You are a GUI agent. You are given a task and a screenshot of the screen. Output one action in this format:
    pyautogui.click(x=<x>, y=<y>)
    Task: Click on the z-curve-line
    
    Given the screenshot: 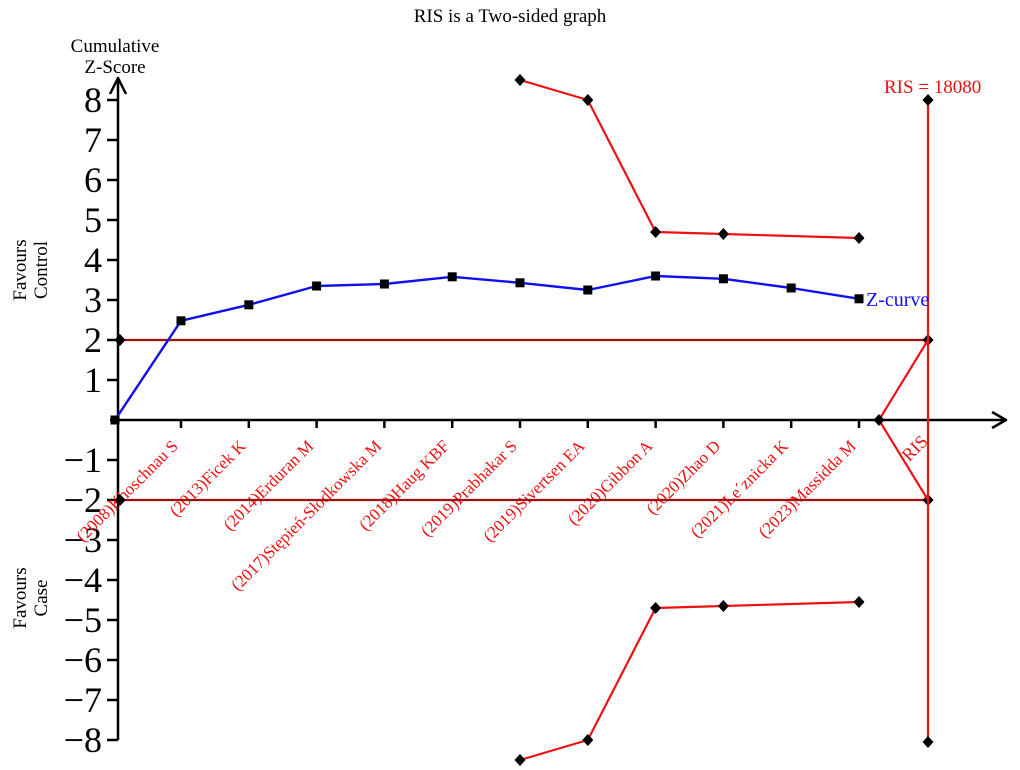 What is the action you would take?
    pyautogui.click(x=487, y=347)
    